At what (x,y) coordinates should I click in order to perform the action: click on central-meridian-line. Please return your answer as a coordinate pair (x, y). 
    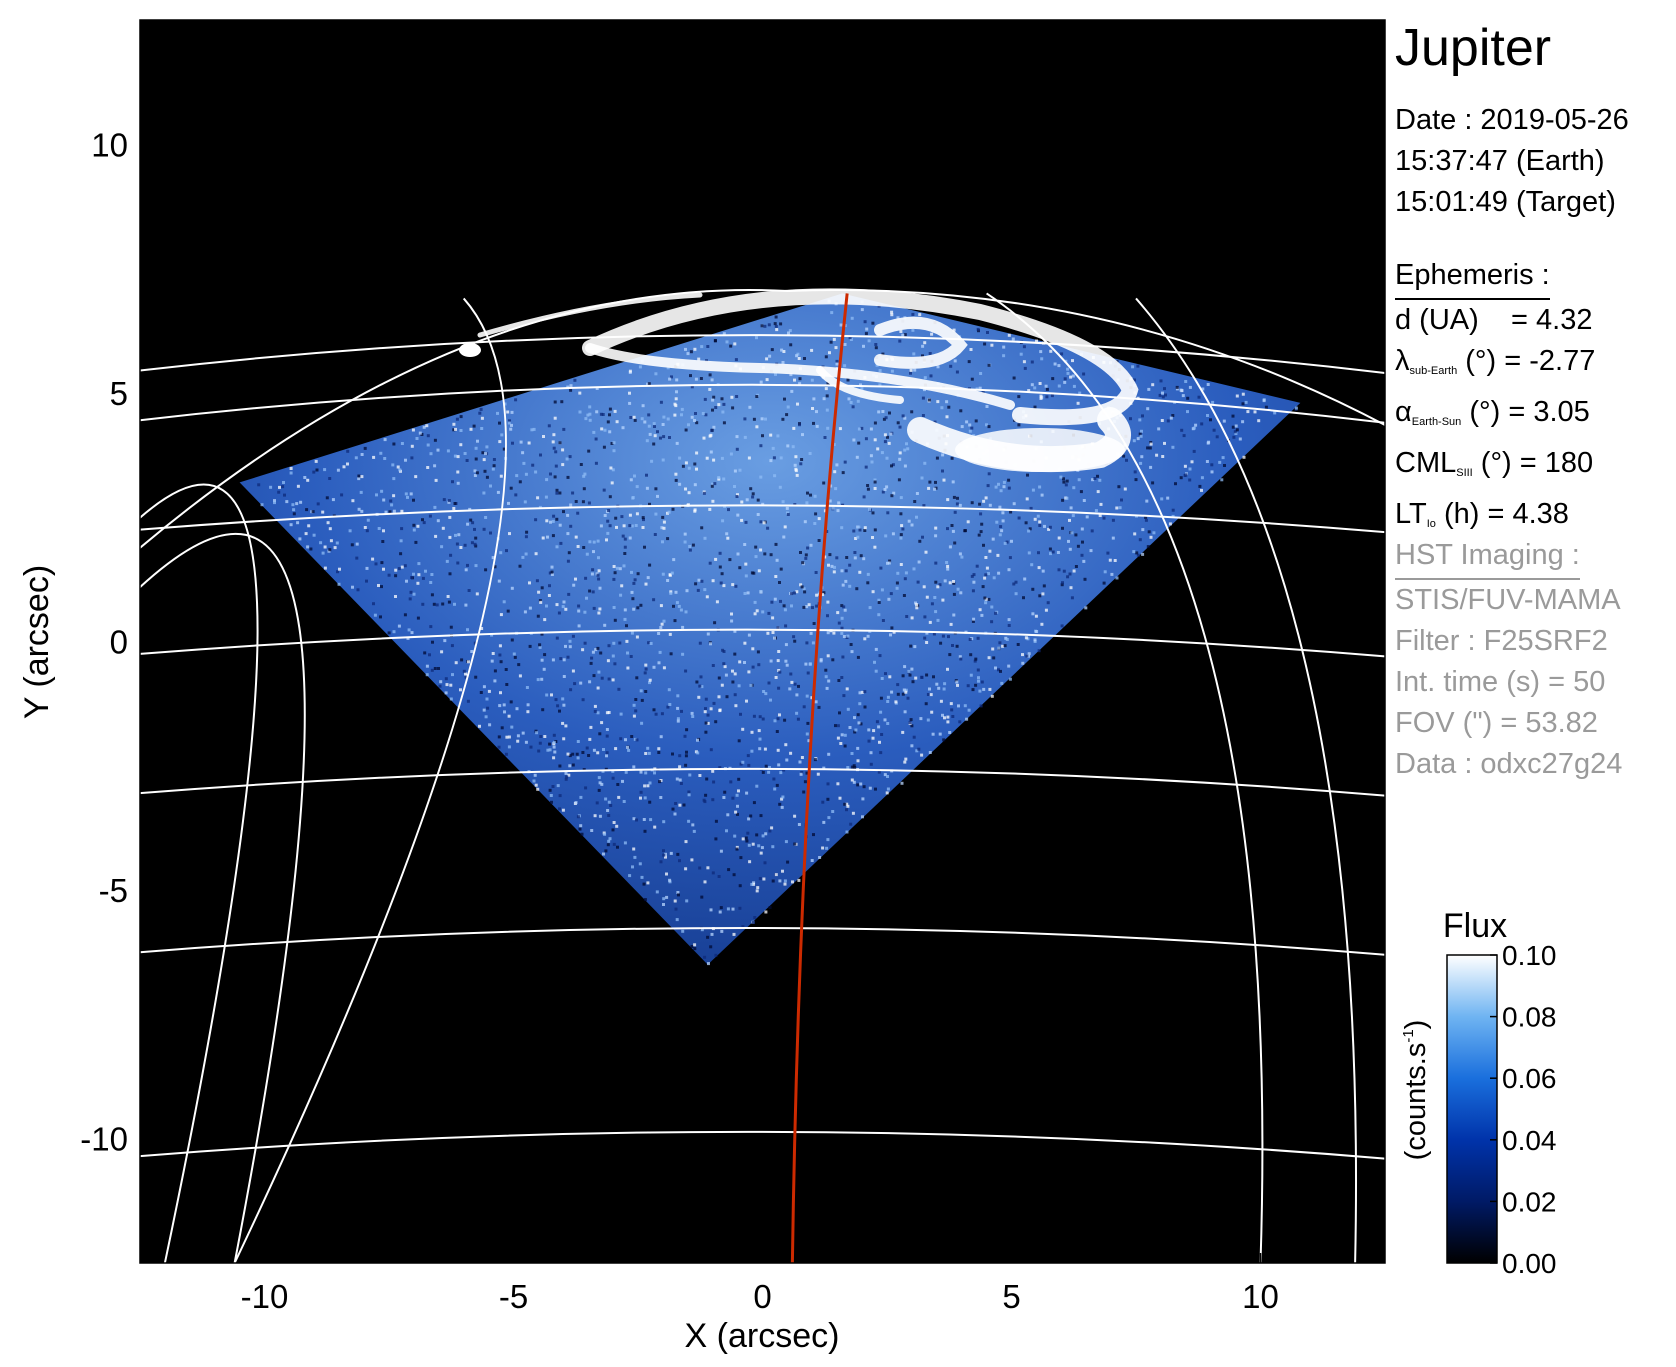
    Looking at the image, I should click on (819, 778).